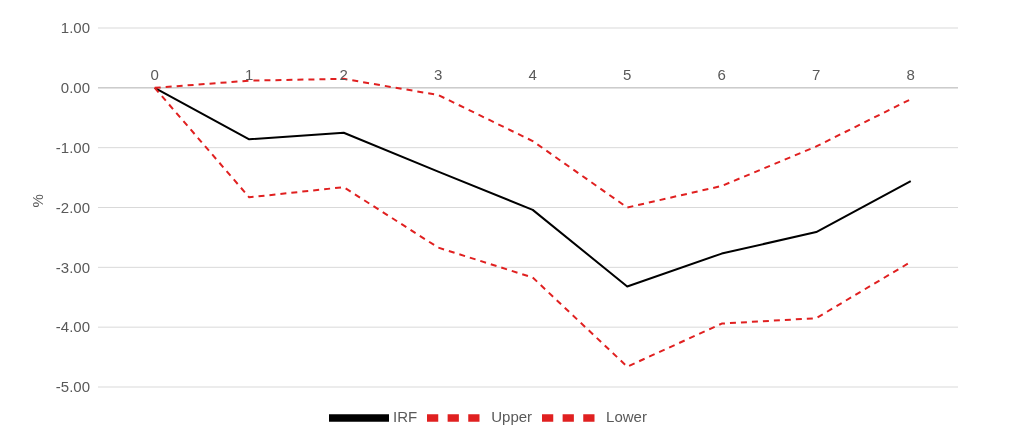 Image resolution: width=1016 pixels, height=441 pixels. I want to click on x-tick-label: 7, so click(816, 74).